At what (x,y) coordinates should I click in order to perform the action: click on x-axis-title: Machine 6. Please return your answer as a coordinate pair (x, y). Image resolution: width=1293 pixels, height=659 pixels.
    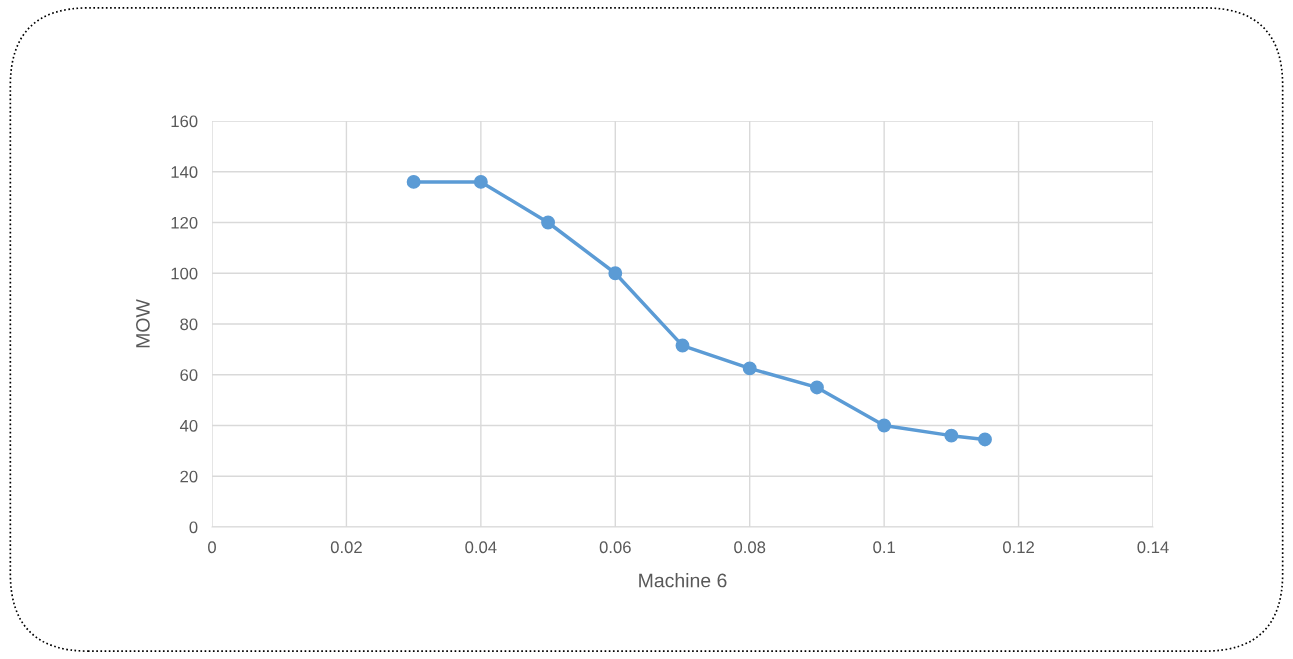
    Looking at the image, I should click on (683, 580).